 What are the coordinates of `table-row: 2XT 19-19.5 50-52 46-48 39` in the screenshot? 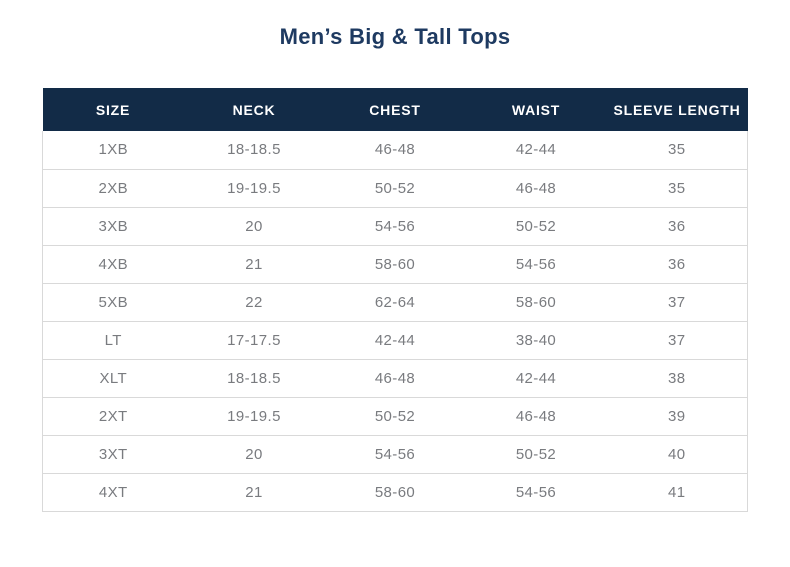 It's located at (395, 416).